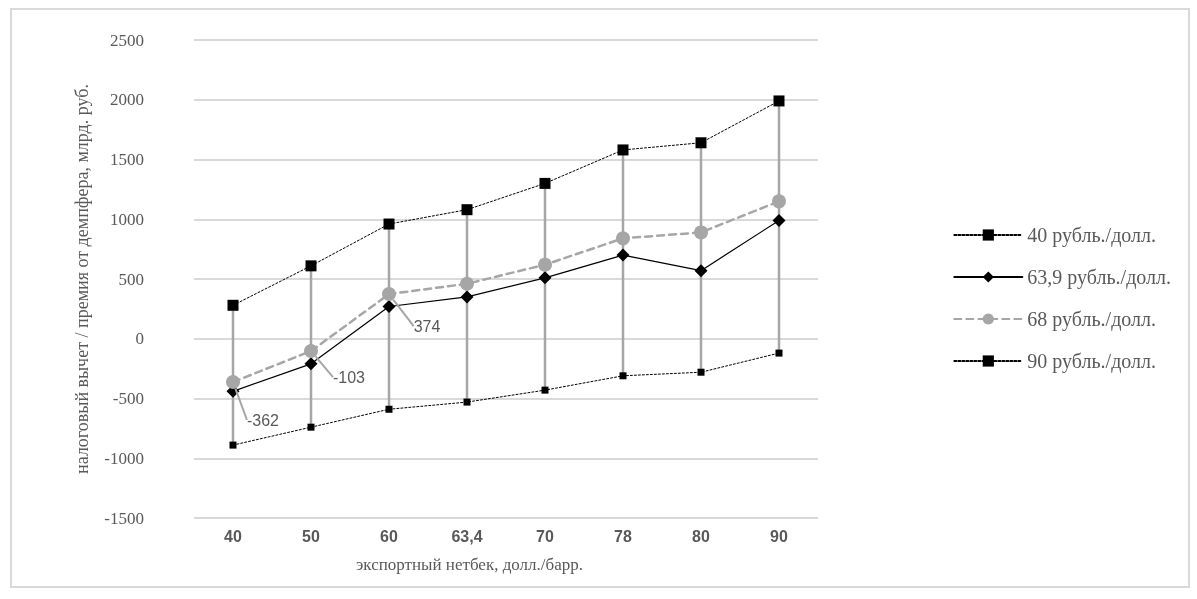 Image resolution: width=1197 pixels, height=599 pixels. Describe the element at coordinates (545, 536) in the screenshot. I see `x-tick-label: 70` at that location.